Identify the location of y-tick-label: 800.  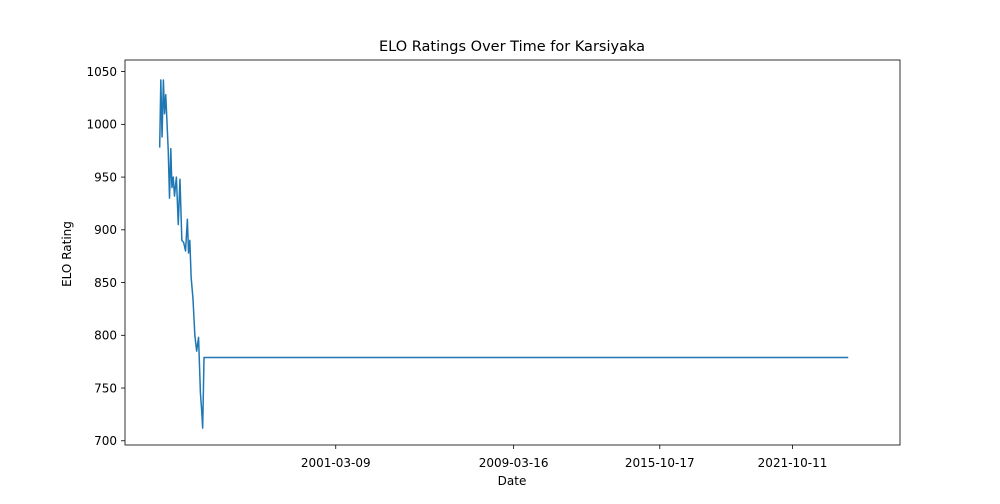
(105, 336).